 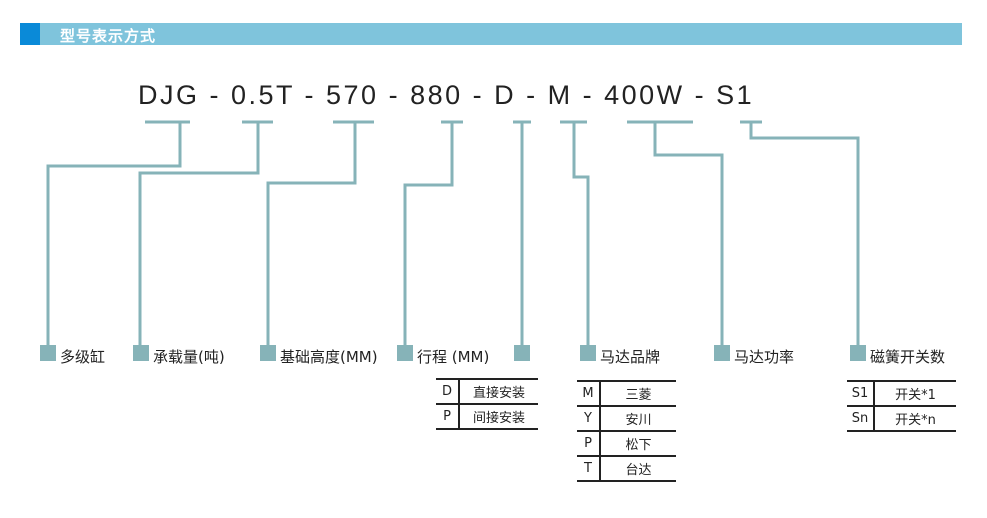 I want to click on switch-table: S1 开关*1 Sn 开关*n, so click(x=901, y=406).